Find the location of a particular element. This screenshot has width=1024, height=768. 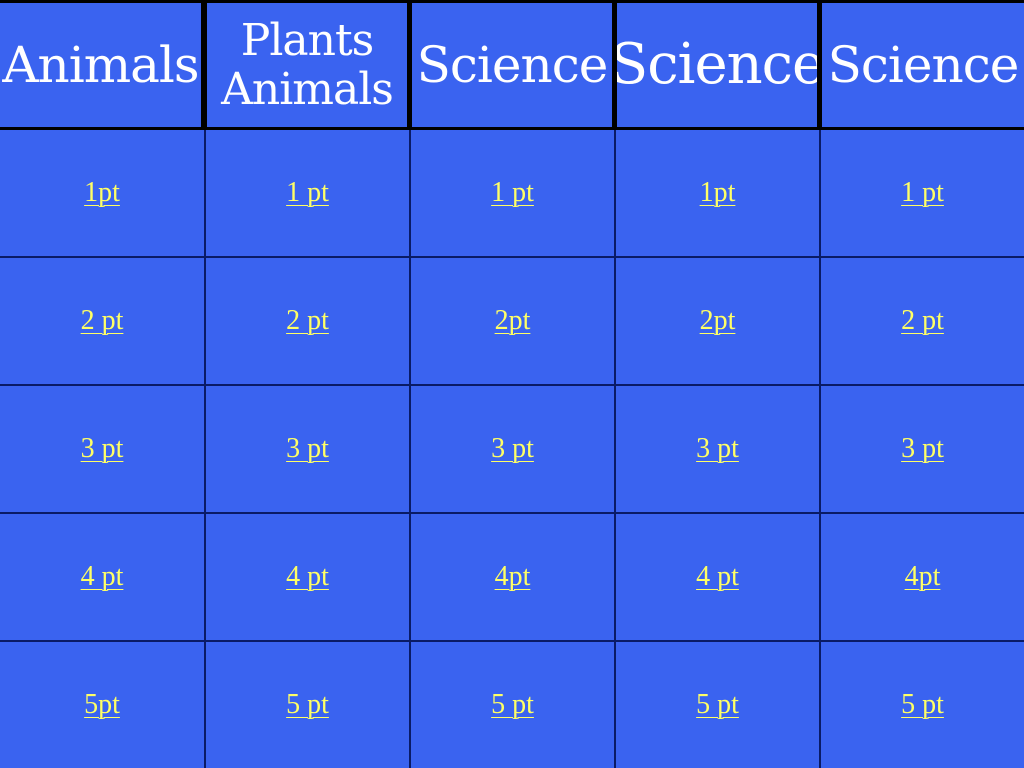

category-title: Animals is located at coordinates (100, 65).